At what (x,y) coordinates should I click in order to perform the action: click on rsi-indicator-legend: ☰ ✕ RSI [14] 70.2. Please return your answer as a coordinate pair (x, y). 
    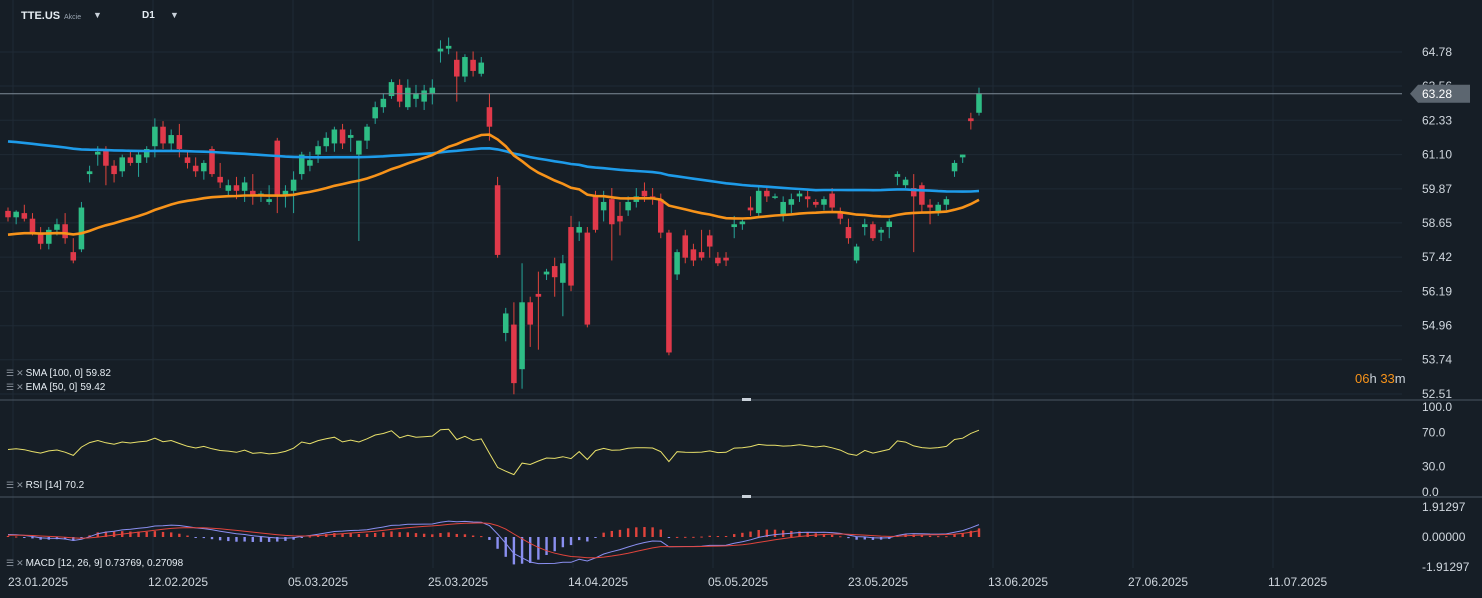
    Looking at the image, I should click on (45, 485).